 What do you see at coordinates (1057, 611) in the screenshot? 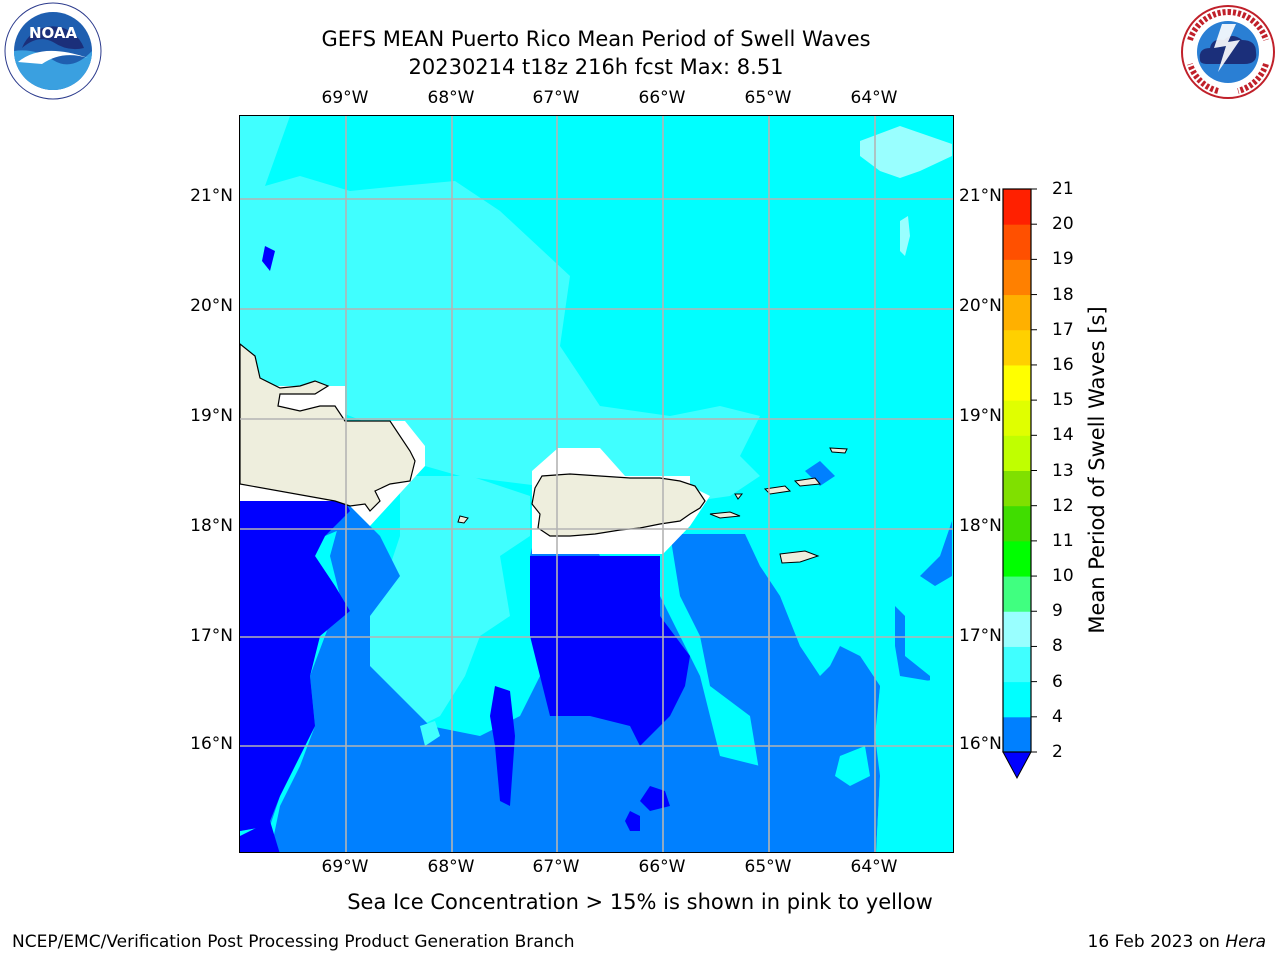
I see `colorbar-tick-label: 9` at bounding box center [1057, 611].